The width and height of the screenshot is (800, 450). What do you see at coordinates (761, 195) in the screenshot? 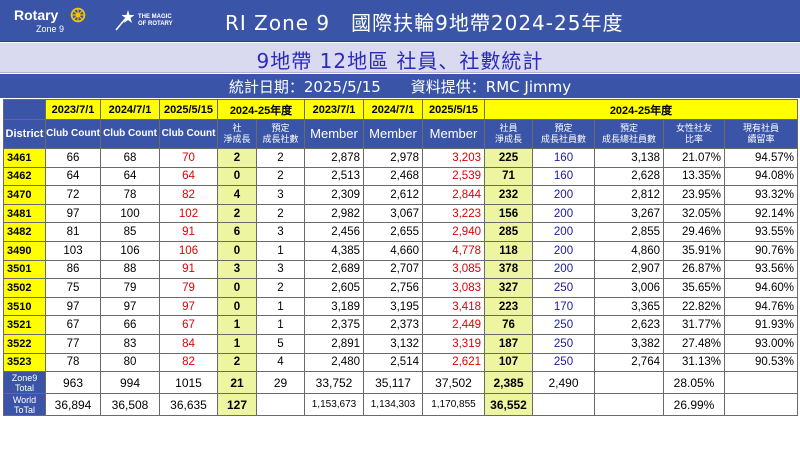
I see `cell-retention-rate: 93.32%` at bounding box center [761, 195].